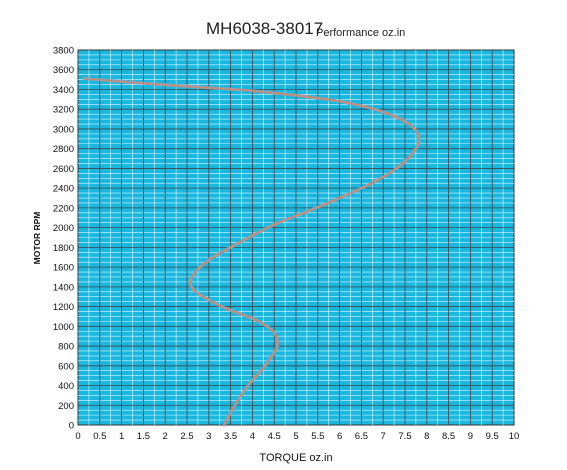 This screenshot has height=470, width=567. Describe the element at coordinates (71, 426) in the screenshot. I see `y-tick-label: 0` at that location.